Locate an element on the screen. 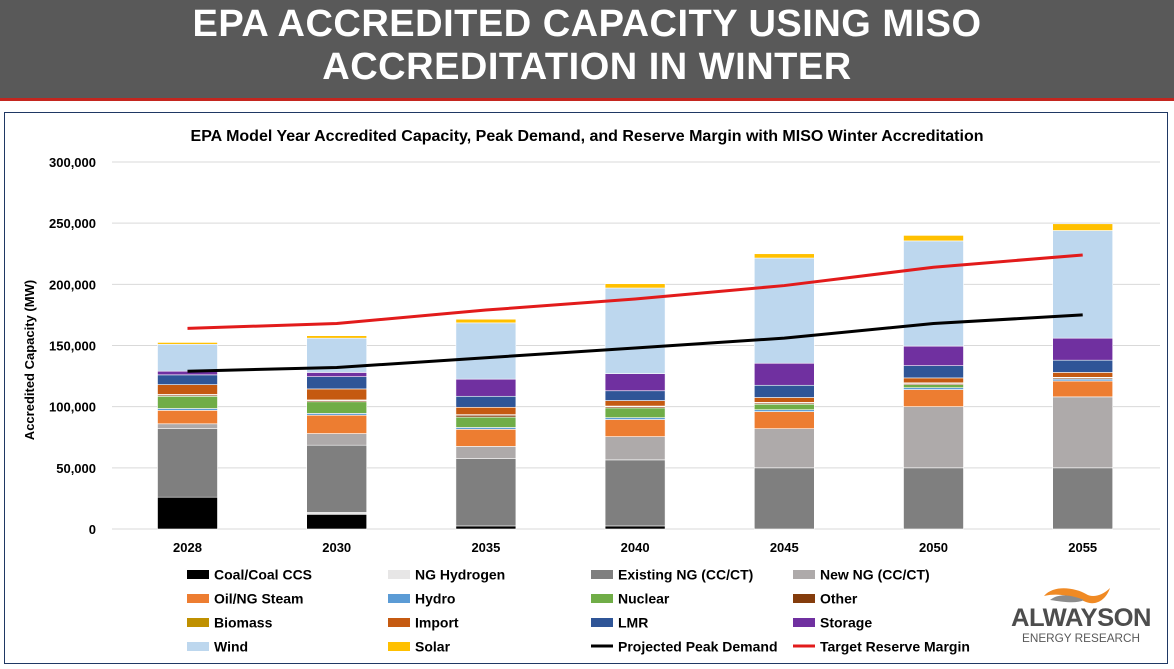 The width and height of the screenshot is (1174, 669). legend-item: Import is located at coordinates (423, 623).